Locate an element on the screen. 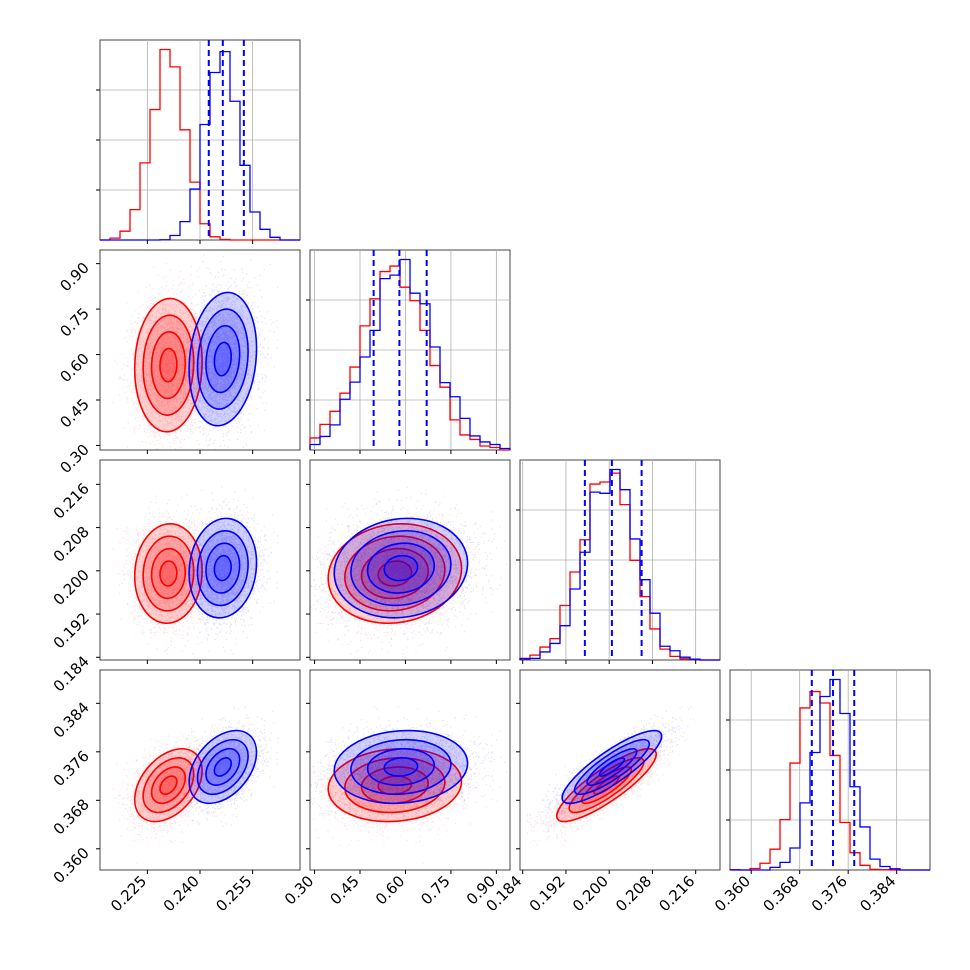 This screenshot has height=970, width=970. xtick-label-1-1: 0.45 is located at coordinates (344, 890).